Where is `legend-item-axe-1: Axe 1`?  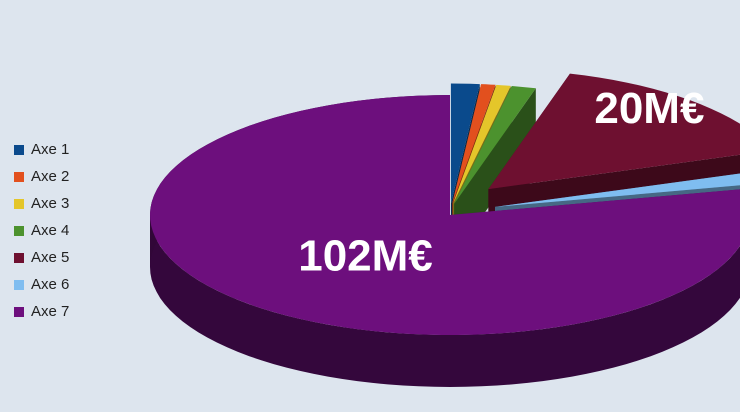
legend-item-axe-1: Axe 1 is located at coordinates (41, 149).